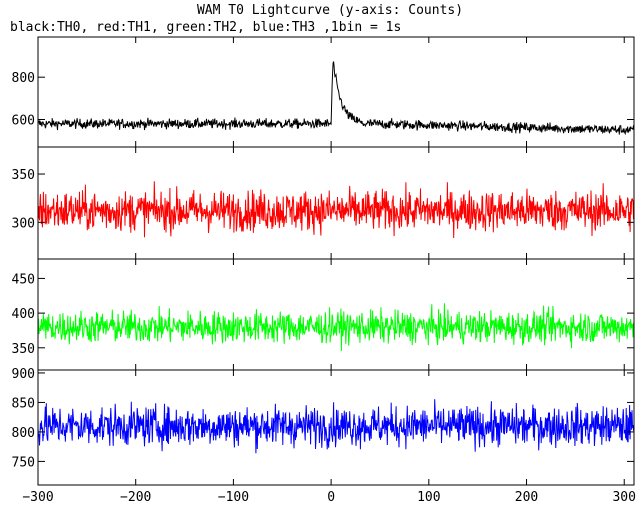 Image resolution: width=642 pixels, height=505 pixels. Describe the element at coordinates (428, 497) in the screenshot. I see `x-tick-label: 100` at that location.